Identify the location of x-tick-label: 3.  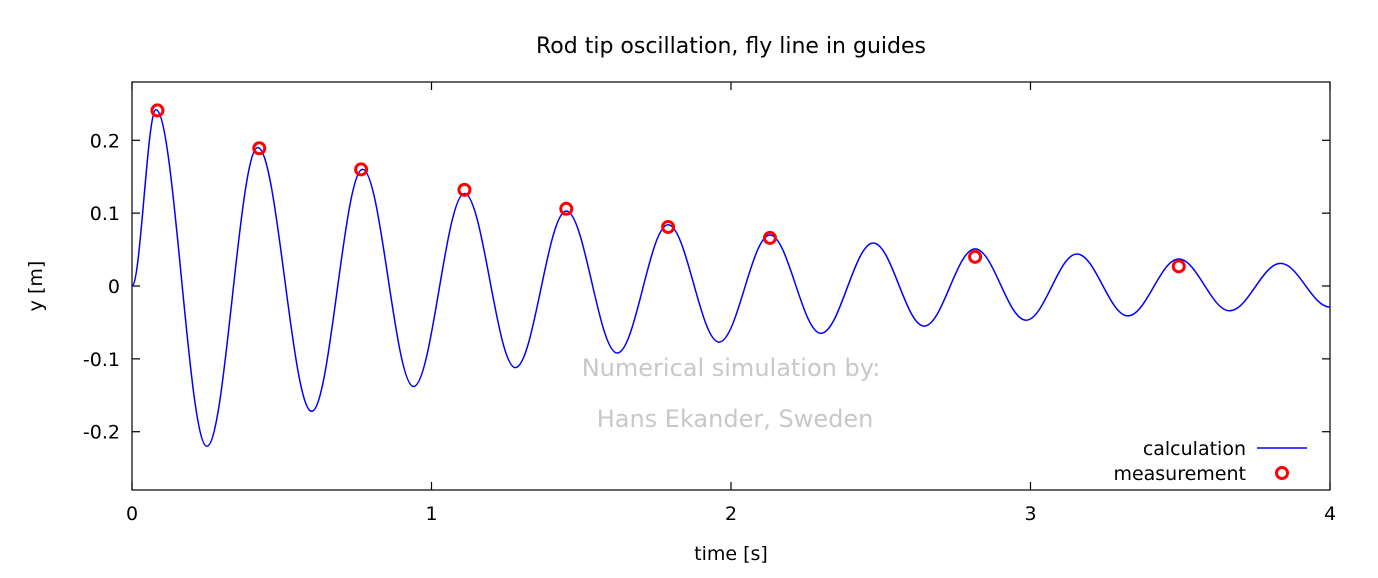
(1030, 514).